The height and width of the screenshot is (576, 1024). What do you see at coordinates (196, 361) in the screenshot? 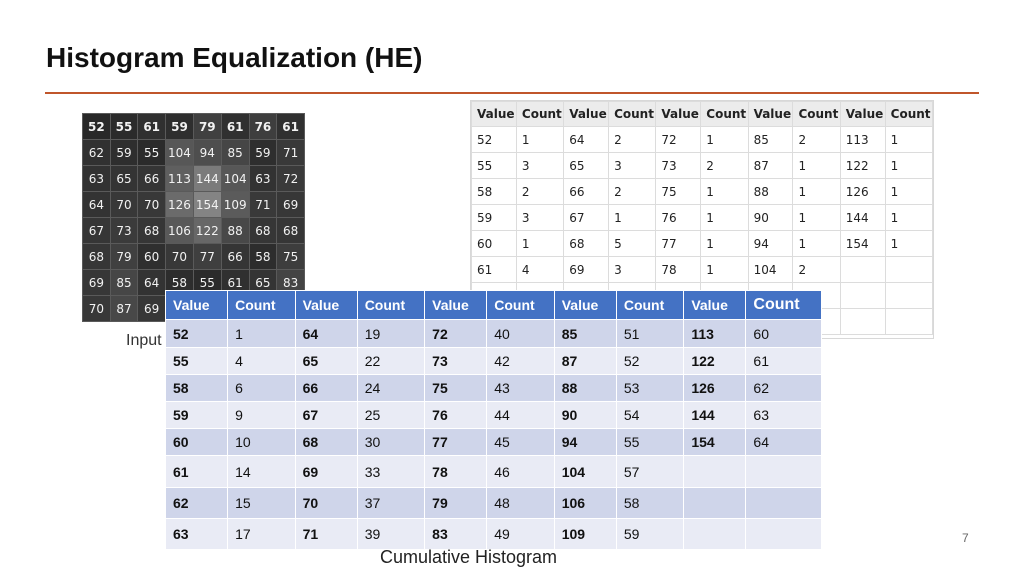
I see `cumulative-value-cell: 55` at bounding box center [196, 361].